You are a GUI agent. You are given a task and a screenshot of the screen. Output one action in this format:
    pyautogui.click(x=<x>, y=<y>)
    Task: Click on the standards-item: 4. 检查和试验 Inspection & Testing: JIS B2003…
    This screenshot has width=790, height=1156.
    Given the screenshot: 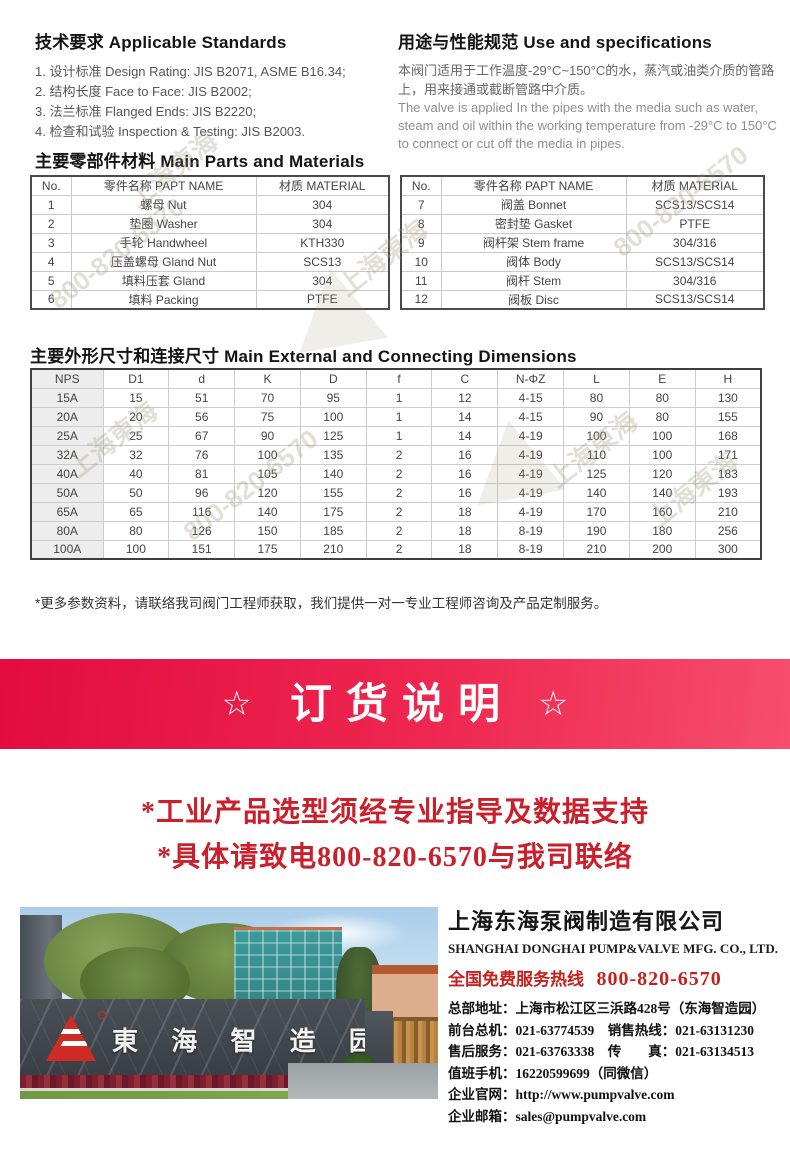 What is the action you would take?
    pyautogui.click(x=170, y=131)
    